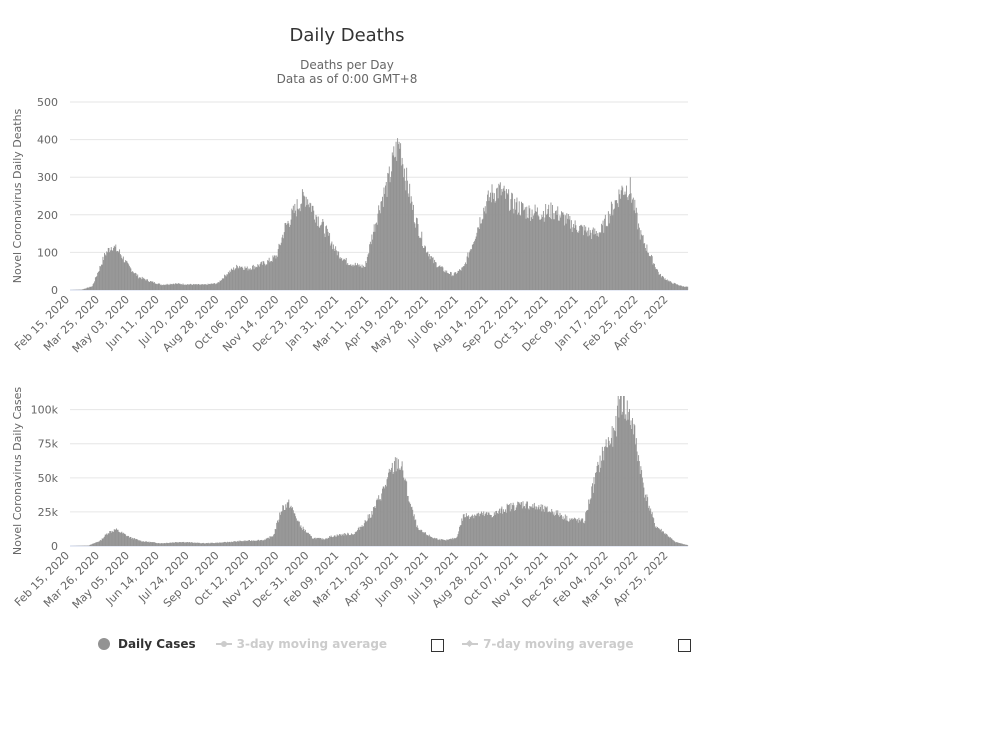  What do you see at coordinates (684, 645) in the screenshot?
I see `7-day-average-checkbox` at bounding box center [684, 645].